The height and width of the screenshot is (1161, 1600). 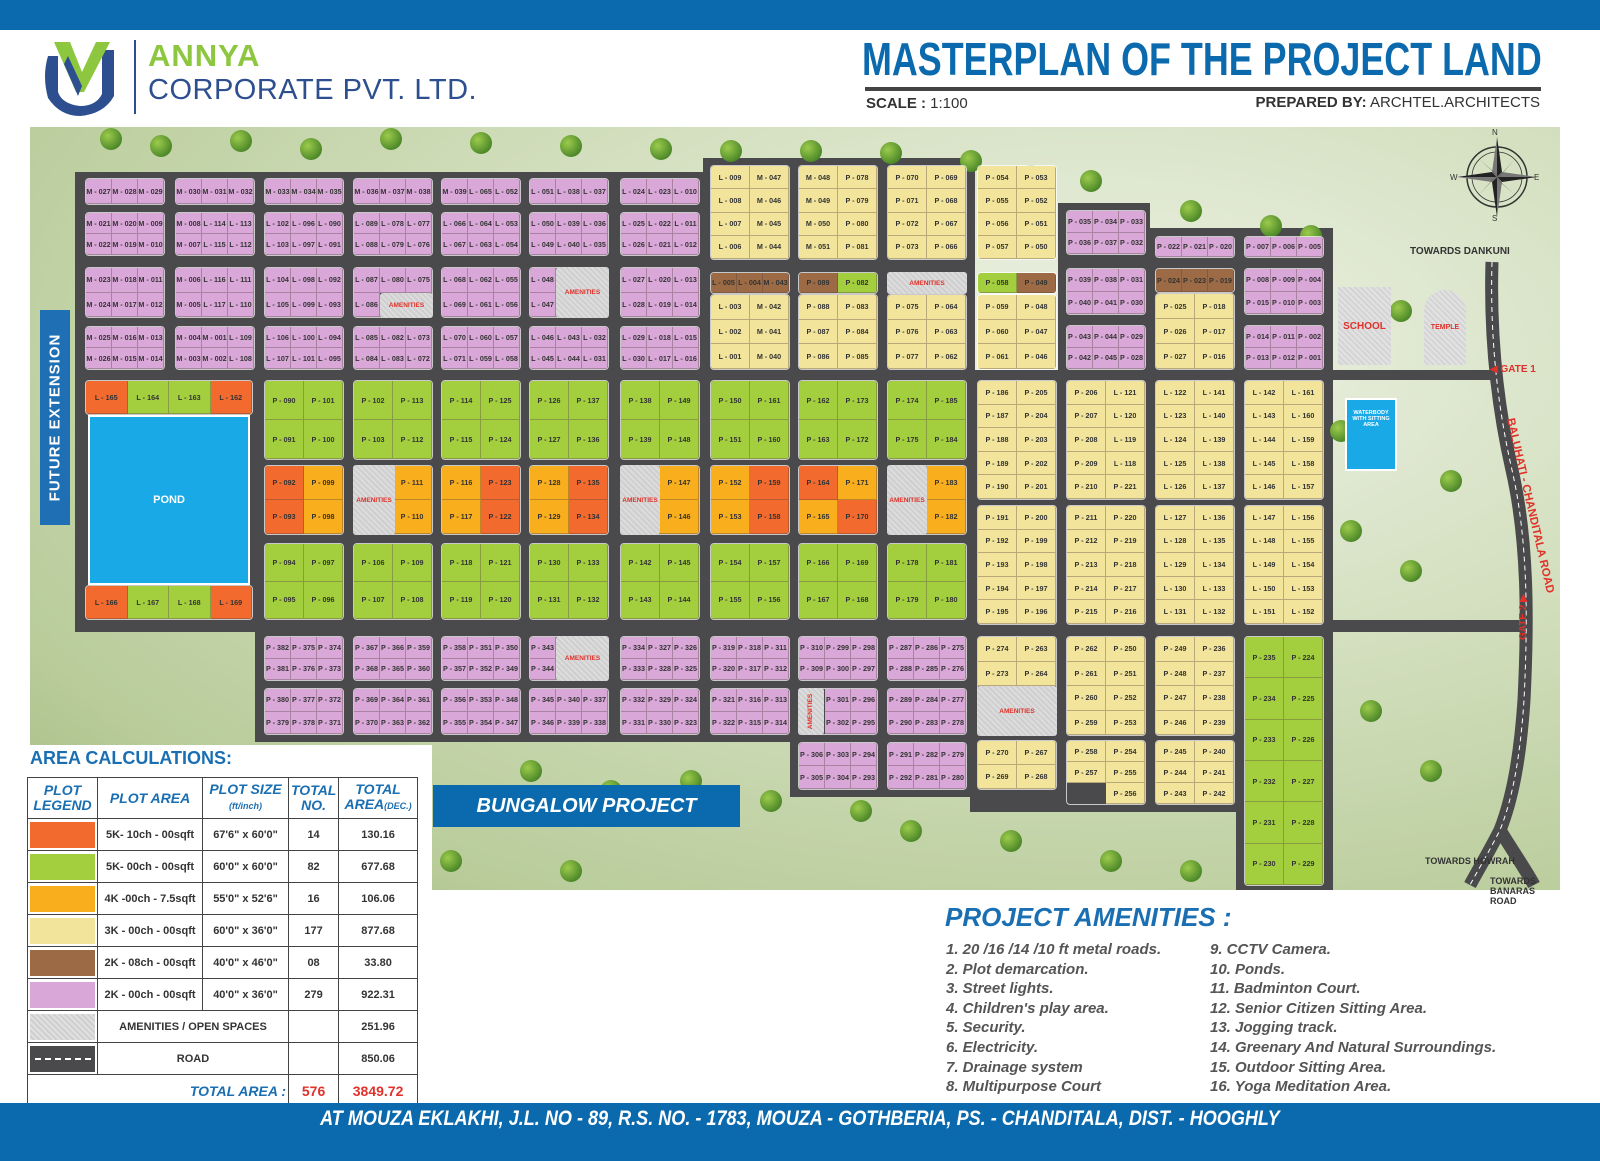 I want to click on plot: P - 128, so click(x=549, y=483).